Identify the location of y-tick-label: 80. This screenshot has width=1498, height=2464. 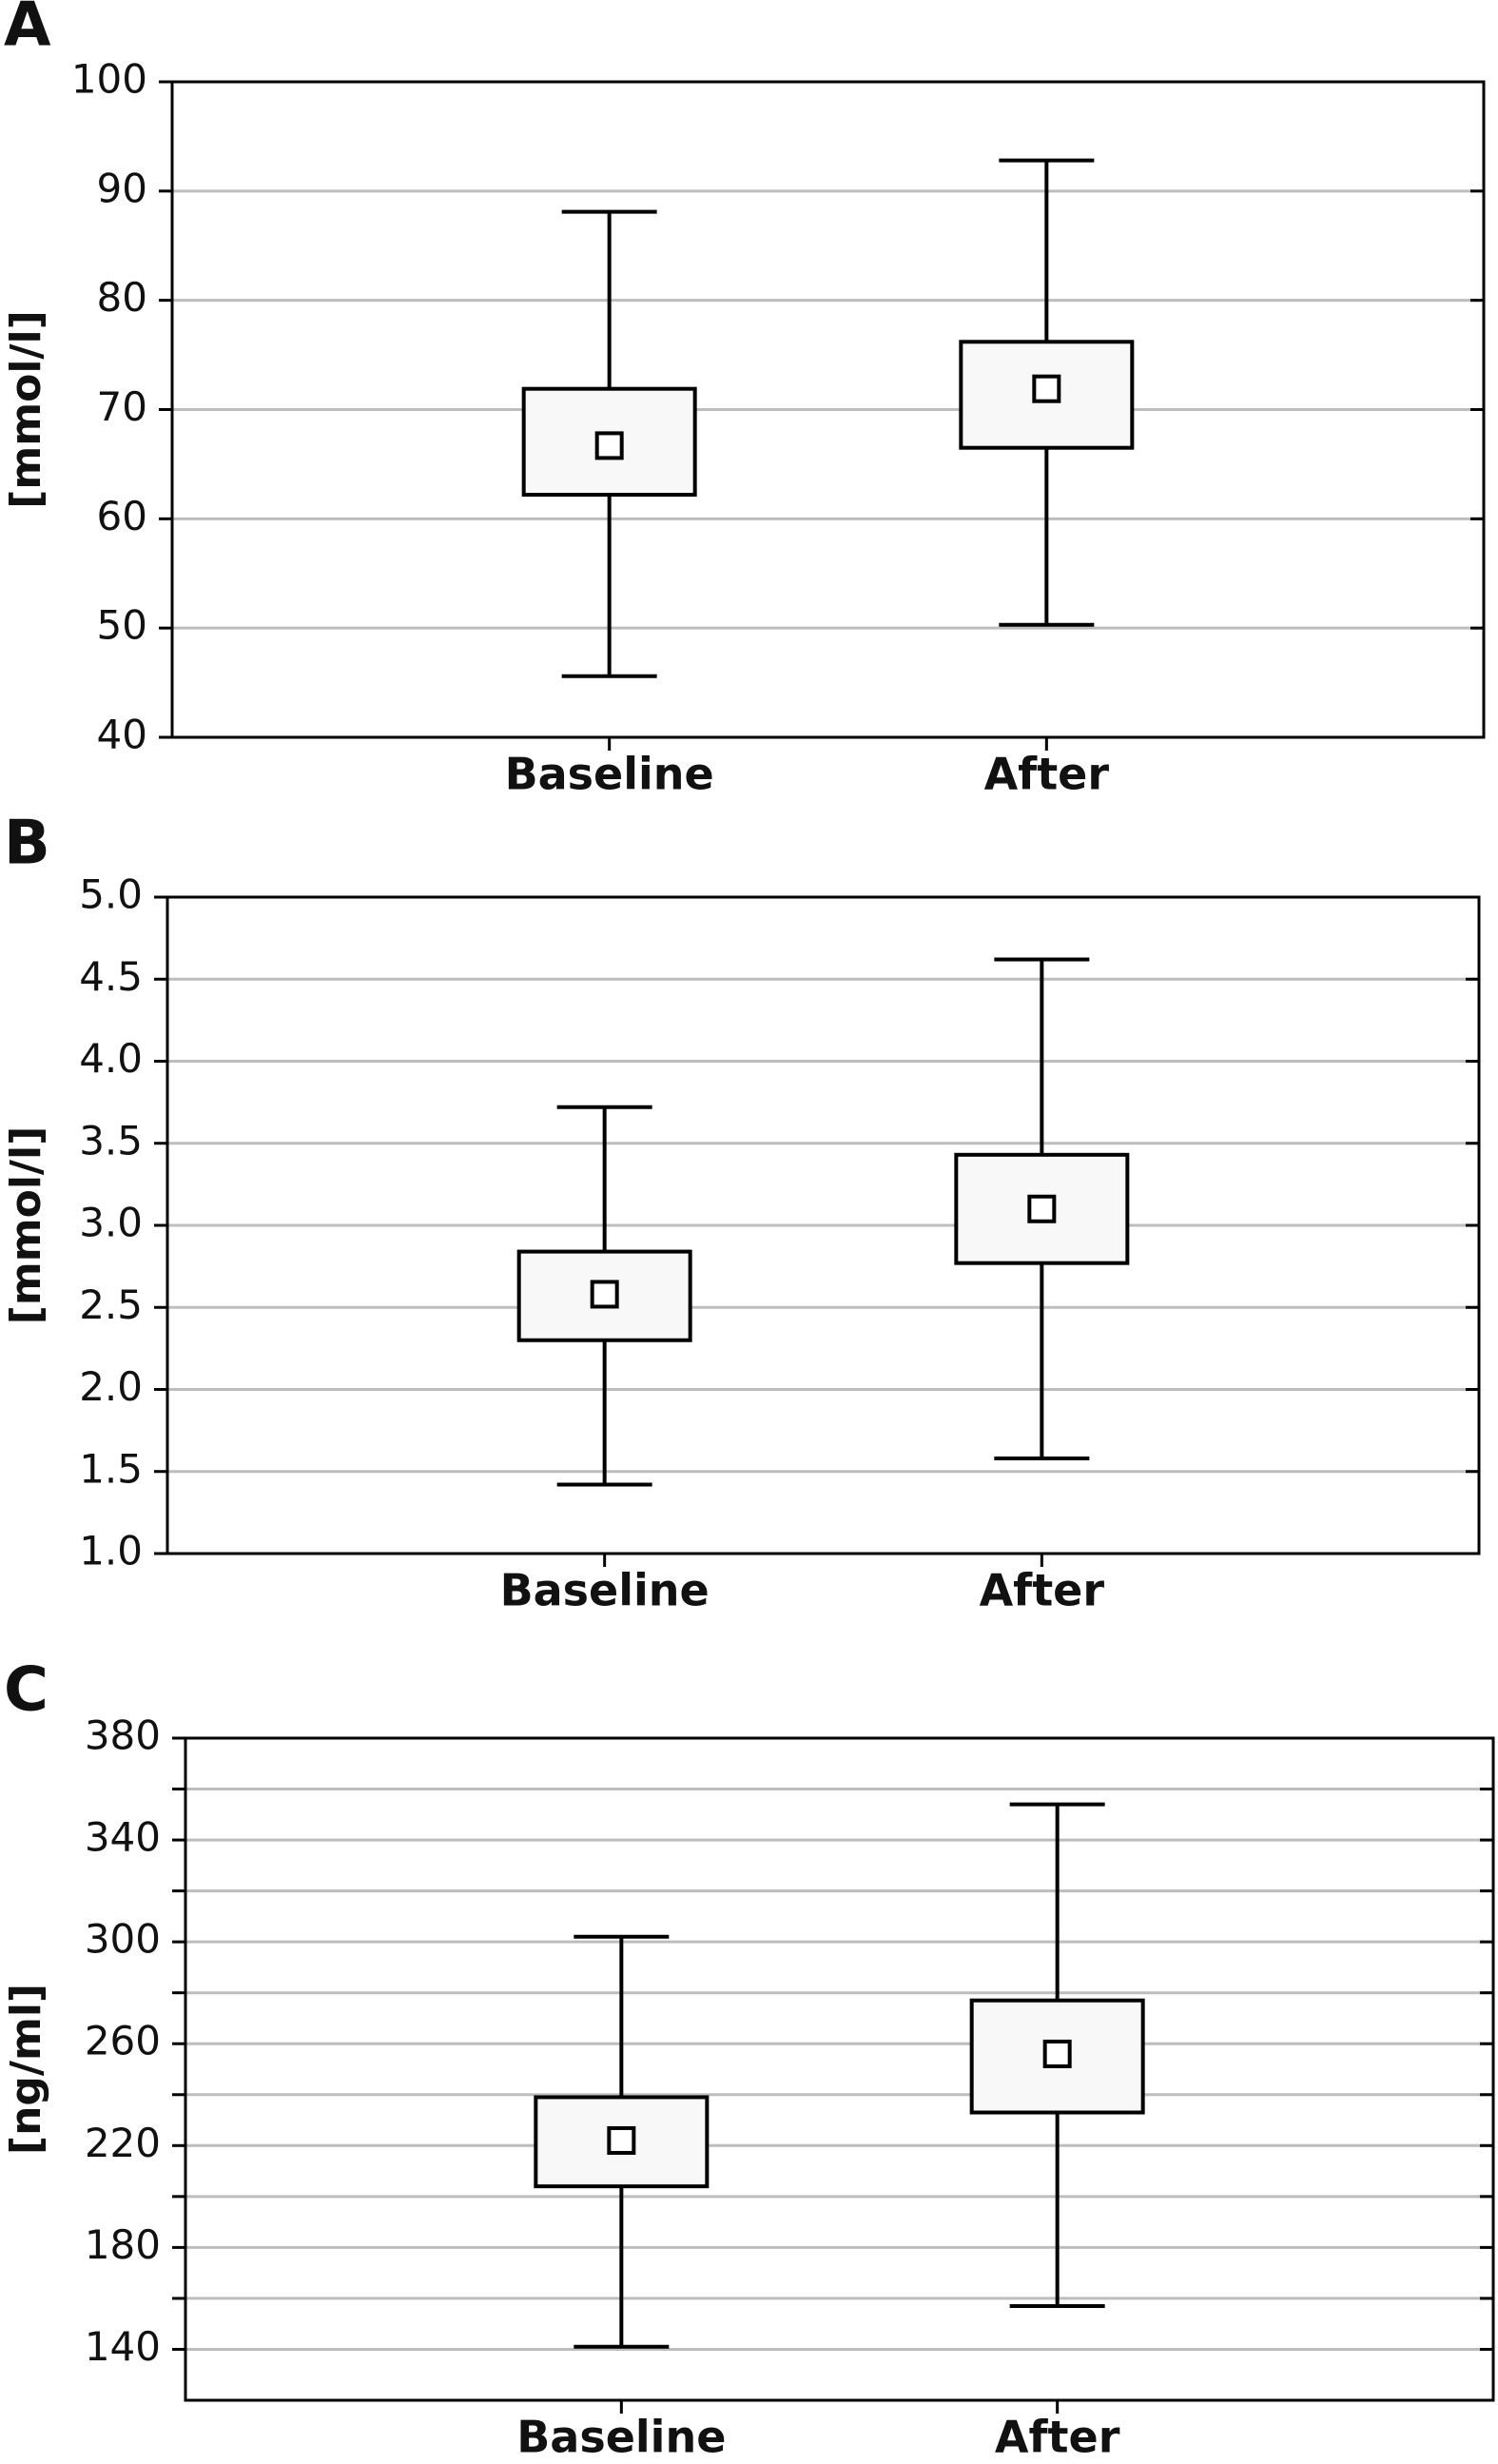
(122, 297).